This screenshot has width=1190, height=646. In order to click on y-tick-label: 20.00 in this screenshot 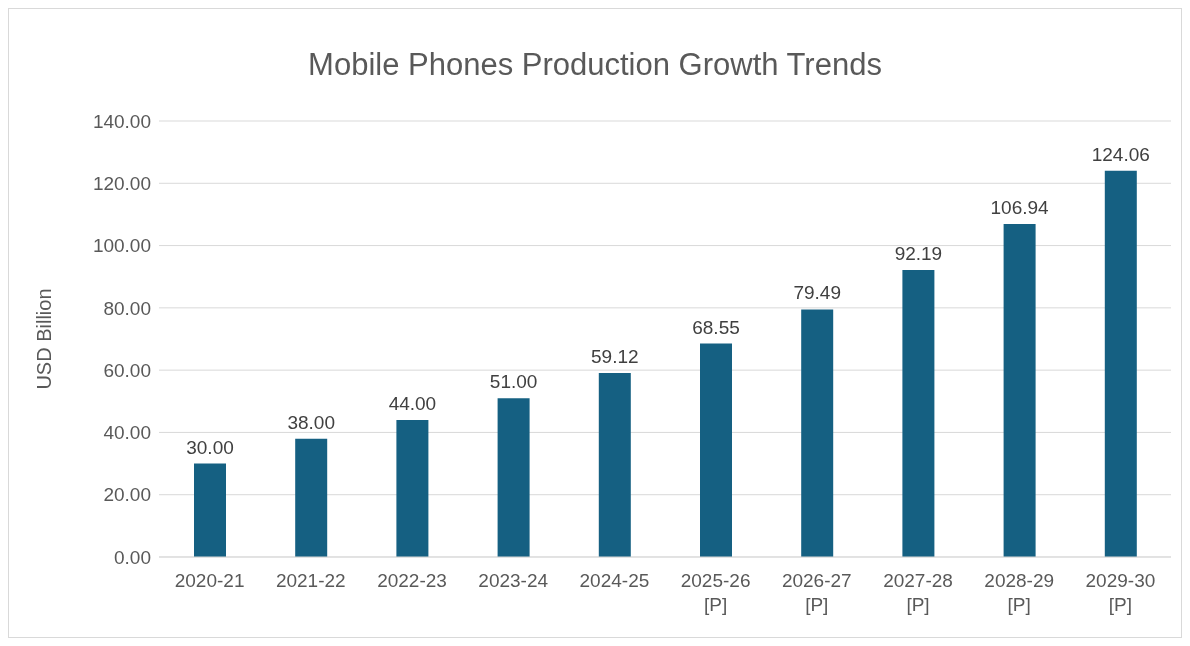, I will do `click(127, 495)`.